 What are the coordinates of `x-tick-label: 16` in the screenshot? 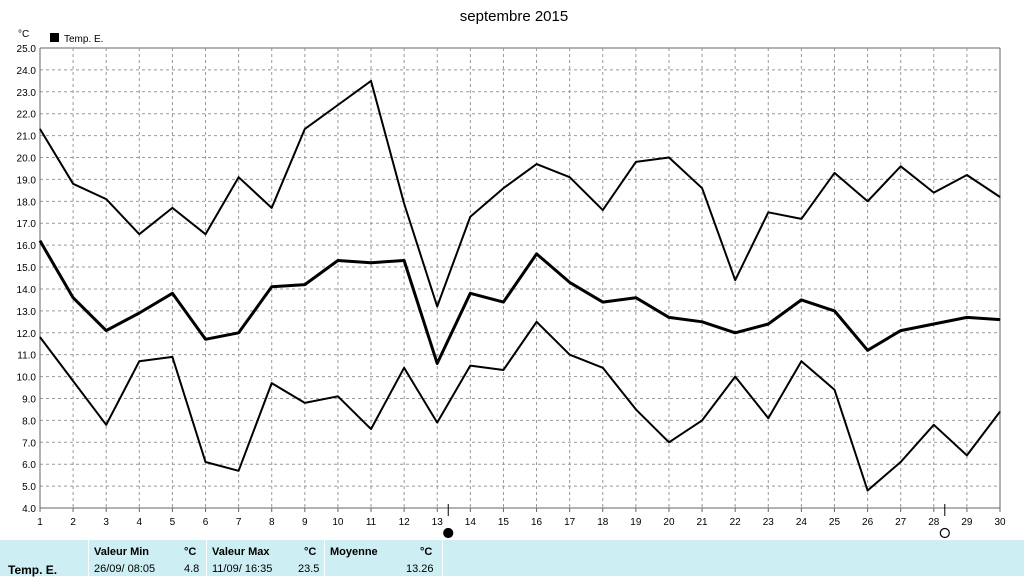 It's located at (537, 522).